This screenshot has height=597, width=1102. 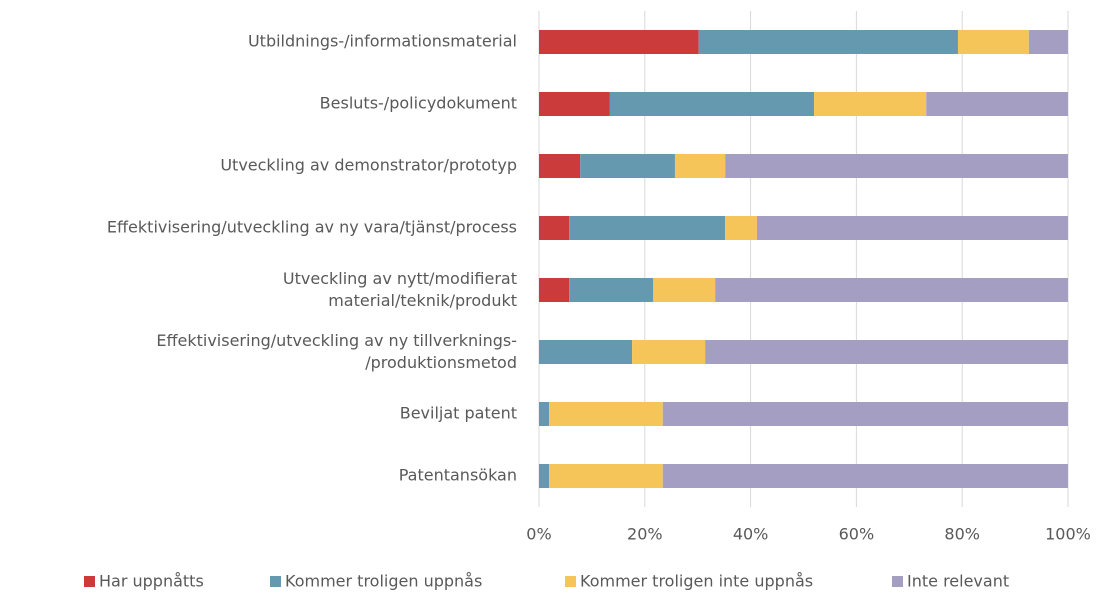 What do you see at coordinates (458, 413) in the screenshot?
I see `y-tick-label: Beviljat patent` at bounding box center [458, 413].